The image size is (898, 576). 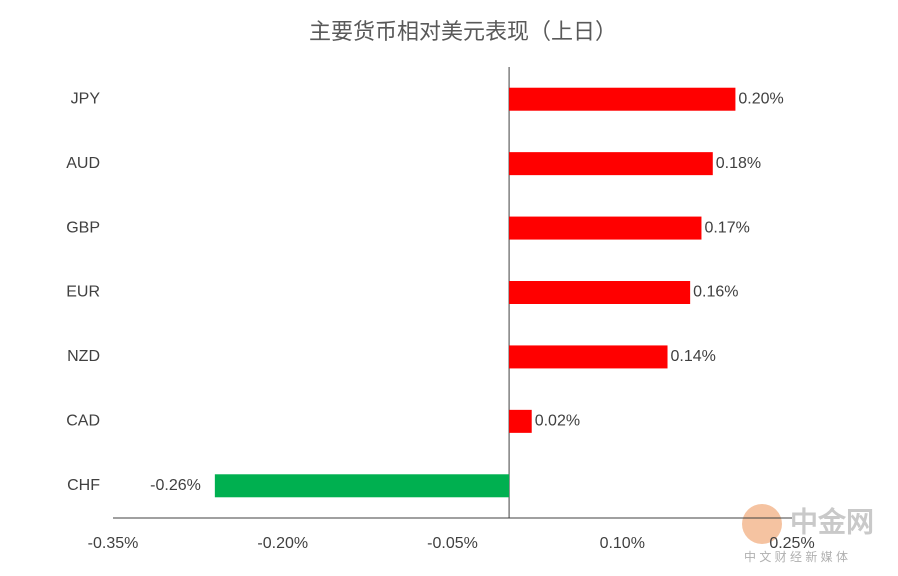 I want to click on y-tick-label: AUD, so click(x=83, y=163).